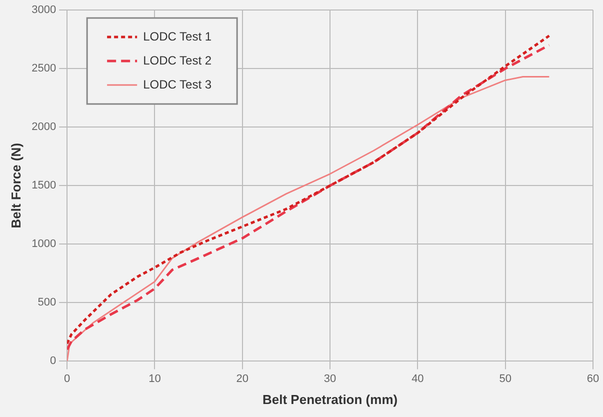  What do you see at coordinates (330, 399) in the screenshot?
I see `x-axis-title: Belt Penetration (mm)` at bounding box center [330, 399].